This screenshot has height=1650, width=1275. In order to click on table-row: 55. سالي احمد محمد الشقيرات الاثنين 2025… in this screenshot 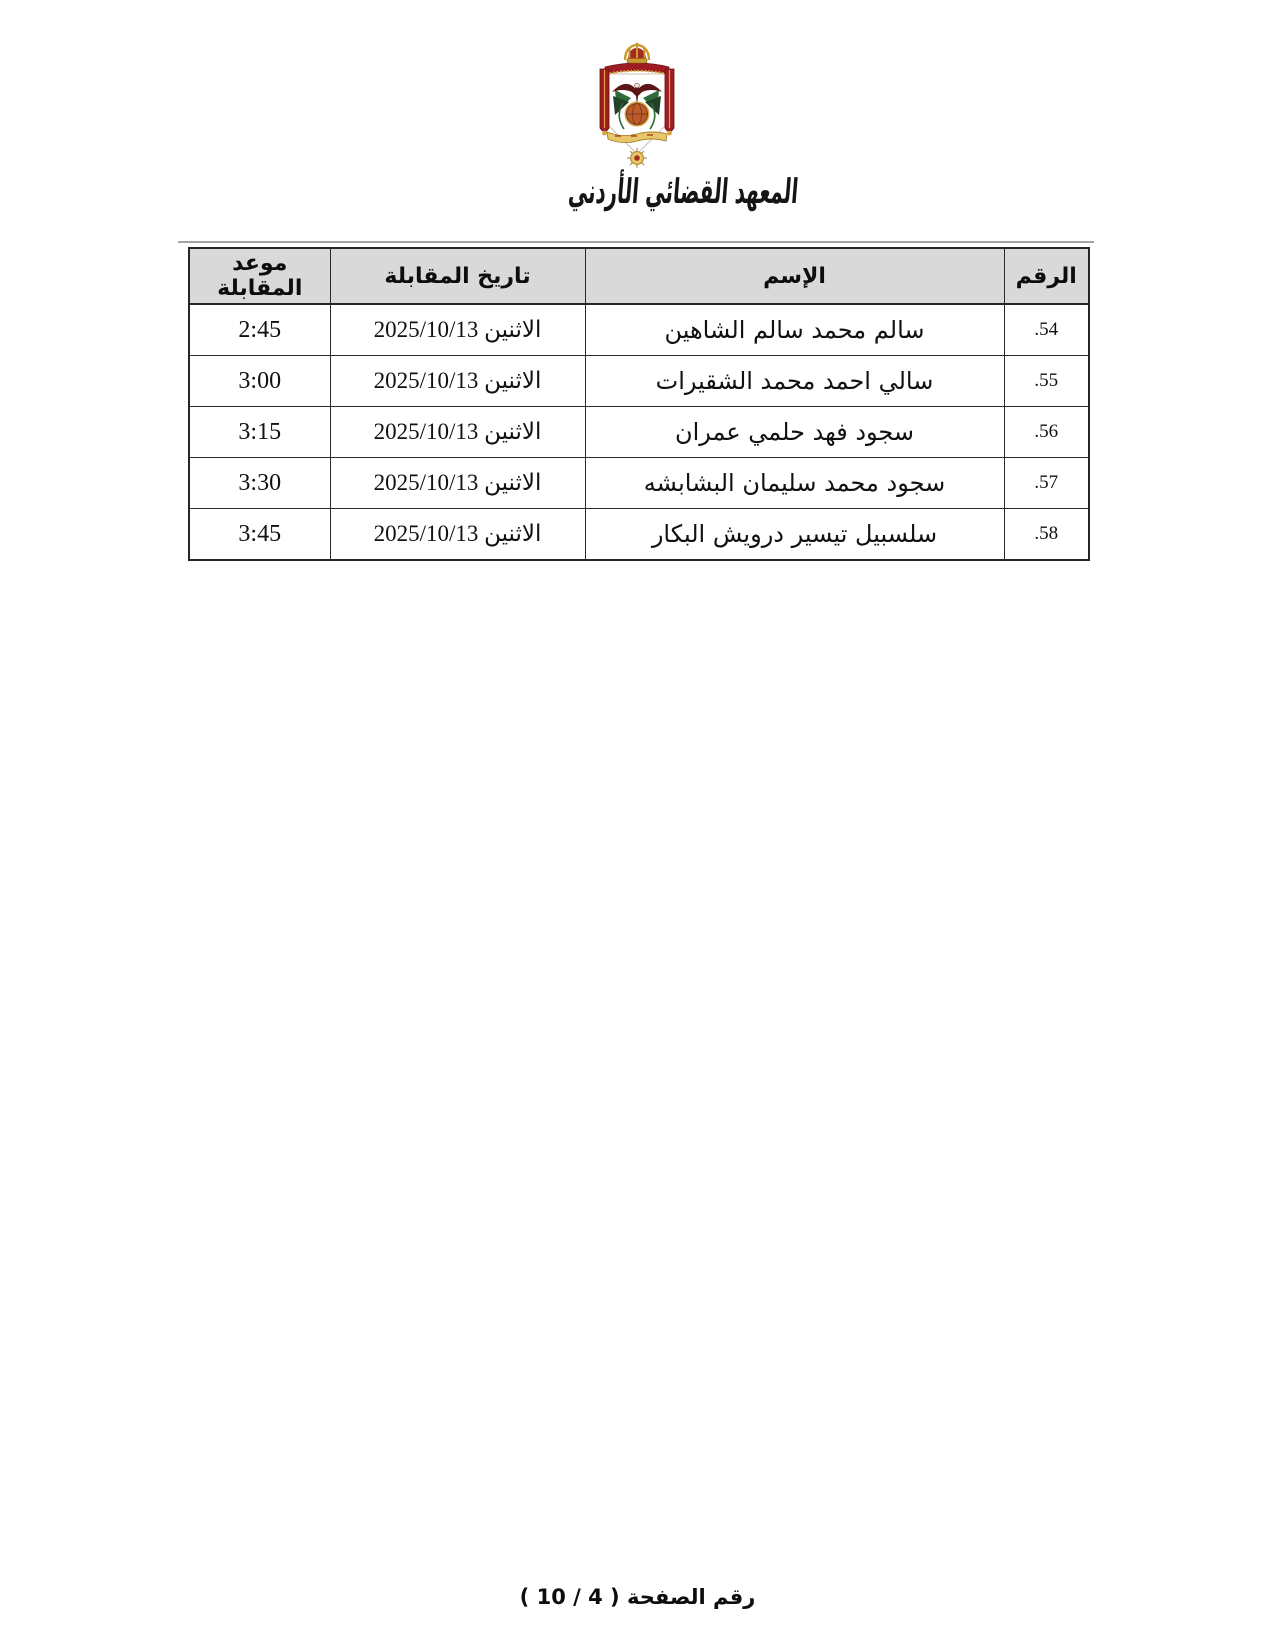, I will do `click(639, 381)`.